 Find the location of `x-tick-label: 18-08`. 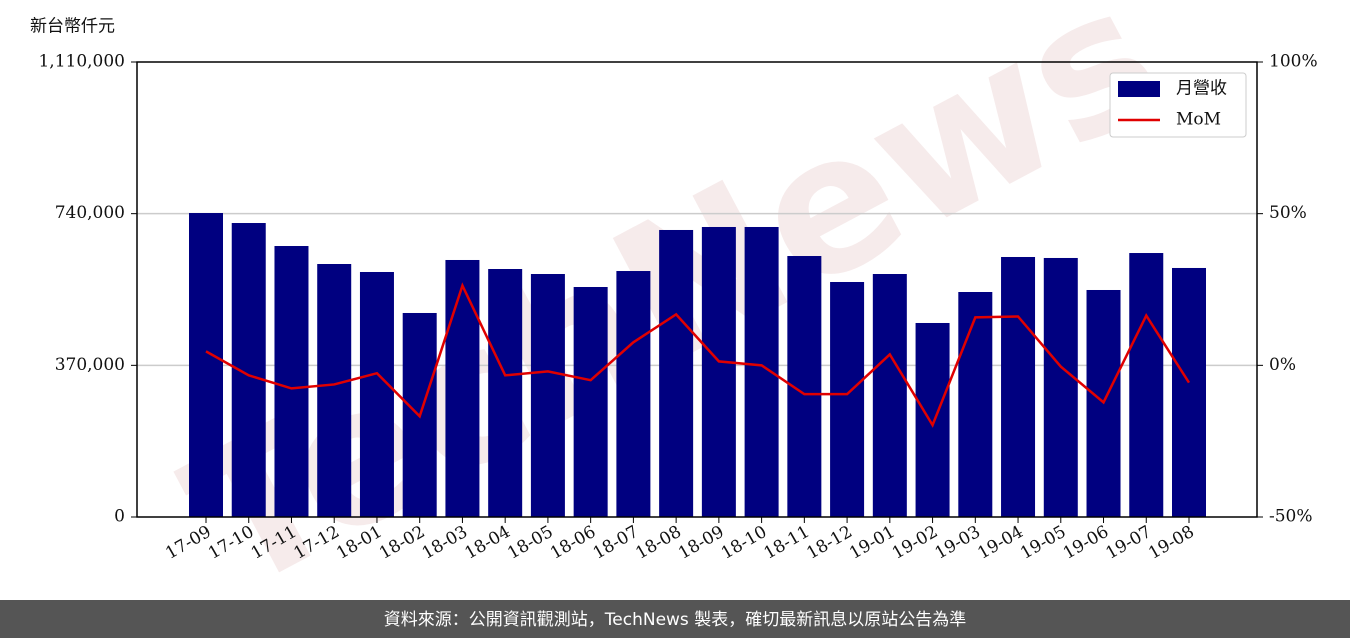

x-tick-label: 18-08 is located at coordinates (658, 543).